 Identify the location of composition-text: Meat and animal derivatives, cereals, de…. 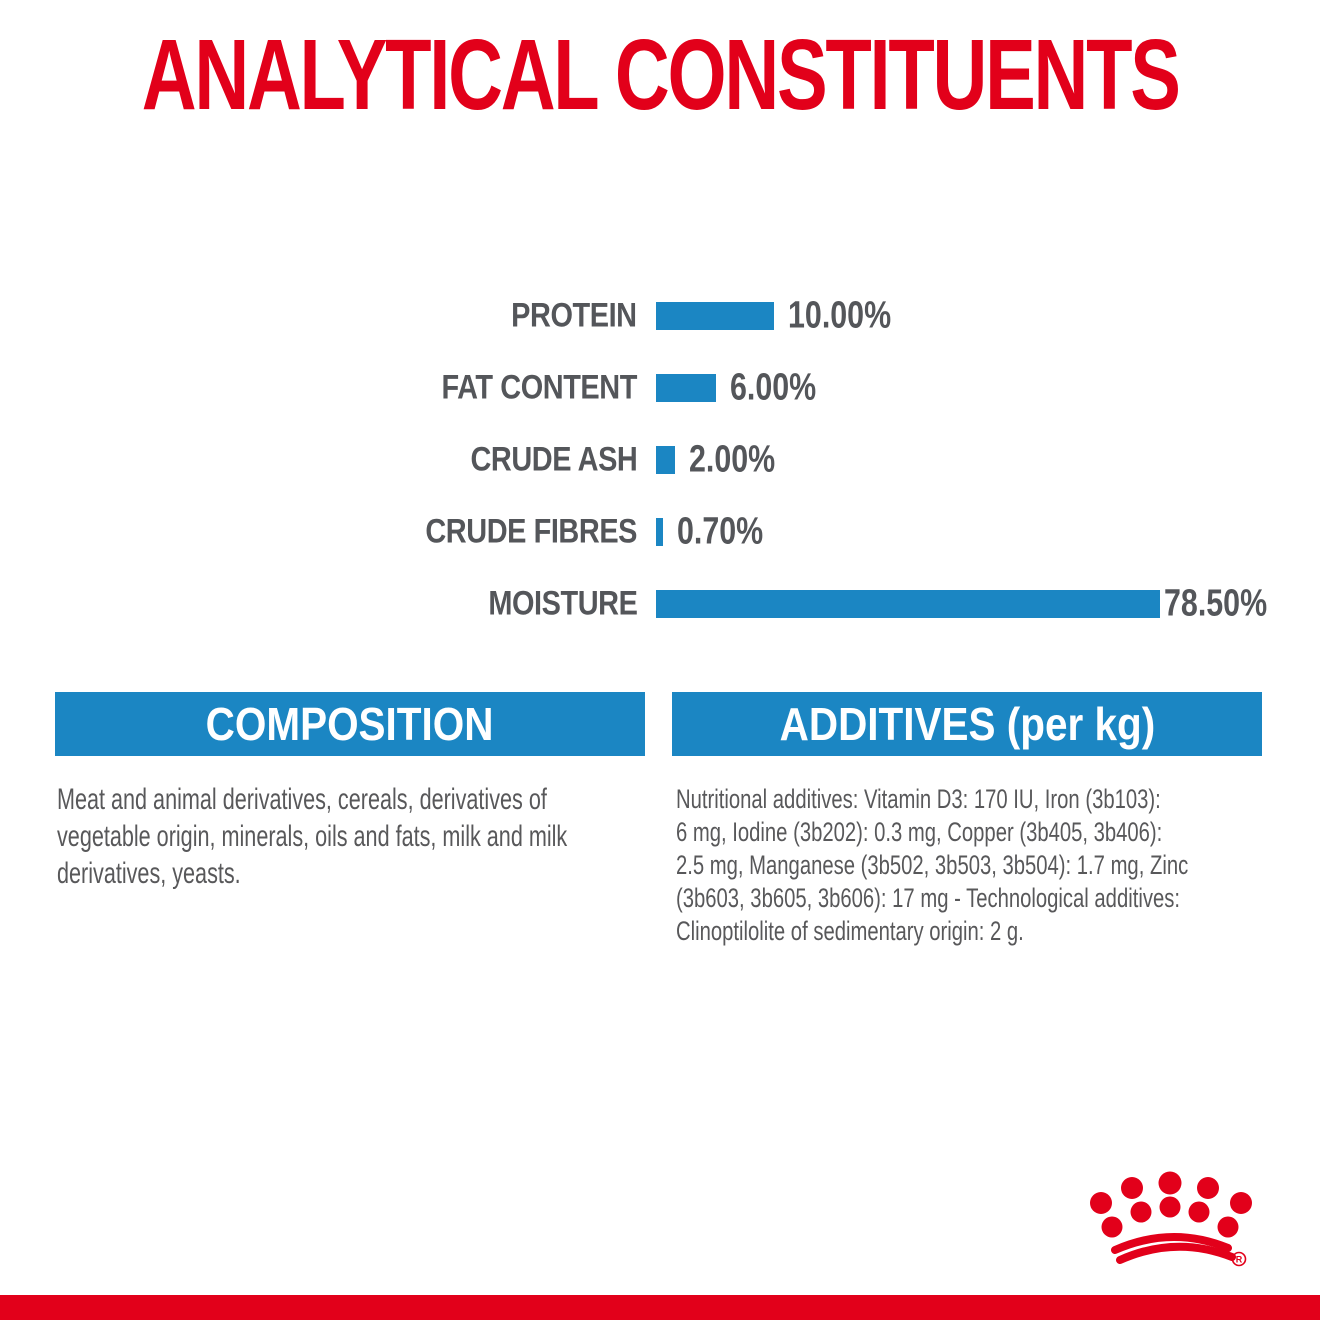
(411, 836).